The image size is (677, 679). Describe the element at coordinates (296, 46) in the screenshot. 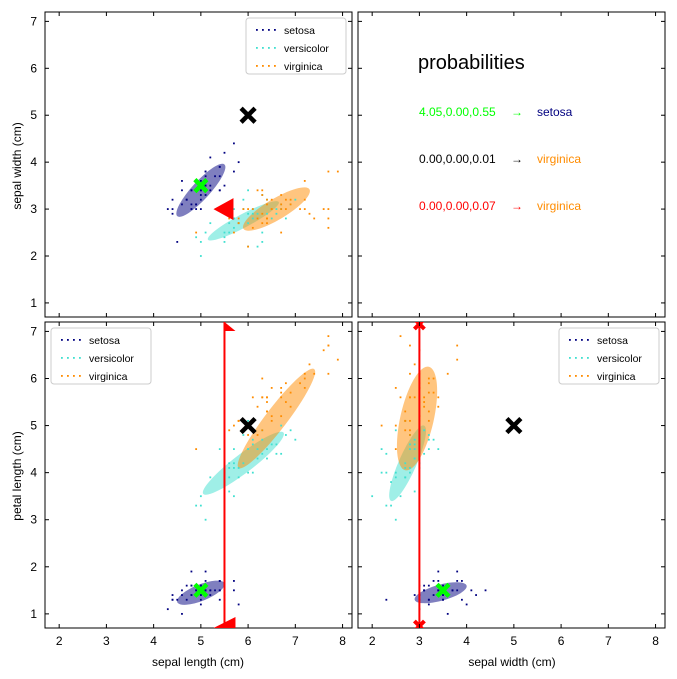

I see `legend: setosa versicolor virginica` at that location.